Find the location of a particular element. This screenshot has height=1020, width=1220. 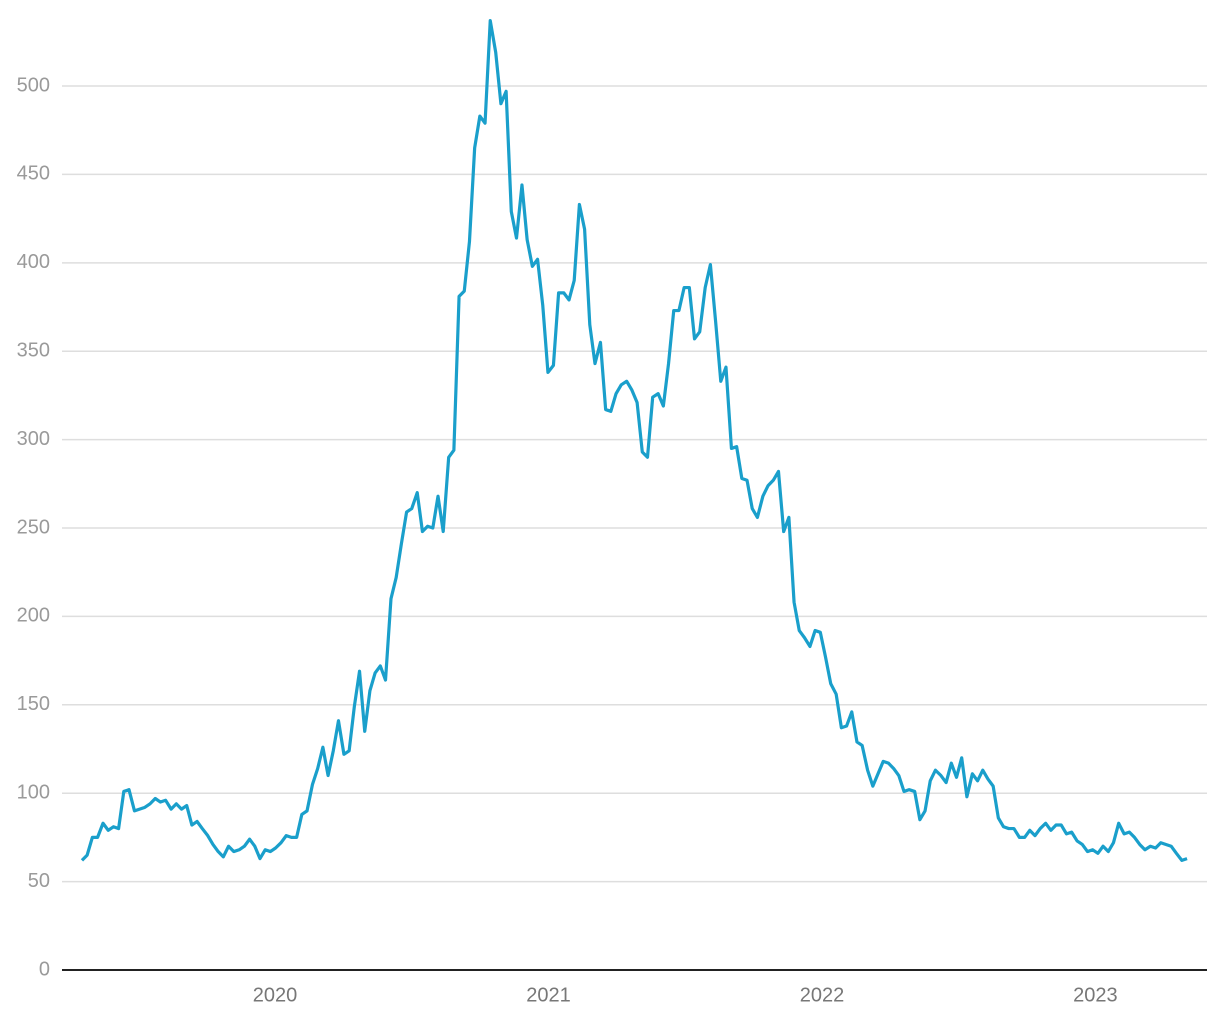

y-tick-label: 100 is located at coordinates (33, 792).